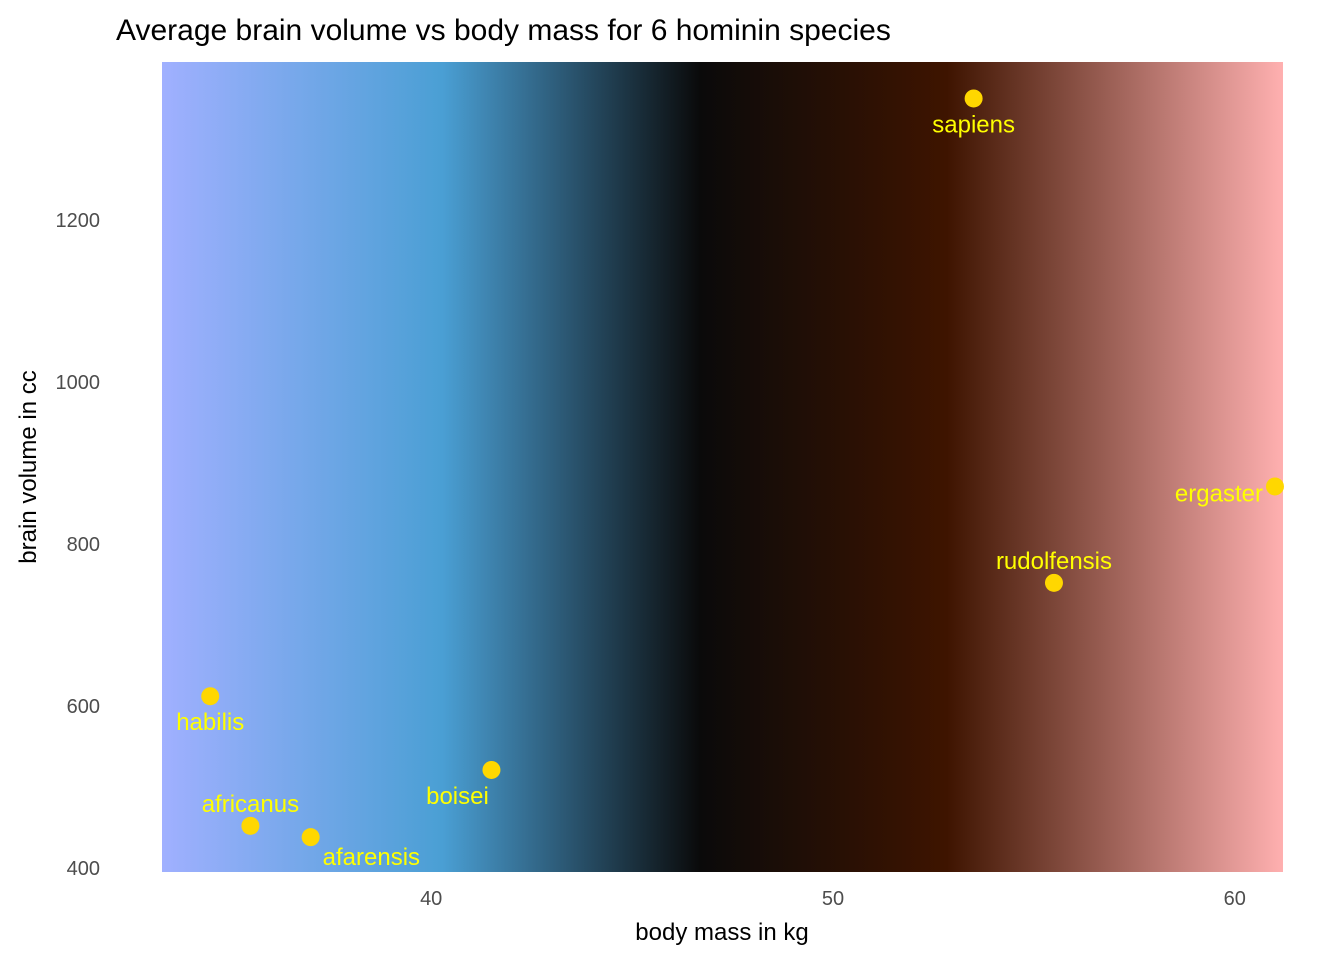 The height and width of the screenshot is (960, 1344). Describe the element at coordinates (250, 825) in the screenshot. I see `data-point-africanus` at that location.